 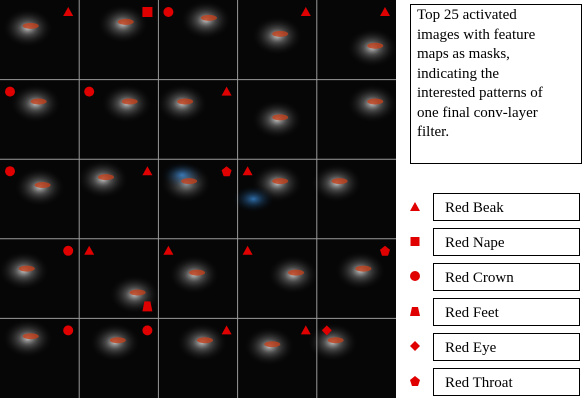 I want to click on caption-line: one final conv-layer, so click(x=477, y=112).